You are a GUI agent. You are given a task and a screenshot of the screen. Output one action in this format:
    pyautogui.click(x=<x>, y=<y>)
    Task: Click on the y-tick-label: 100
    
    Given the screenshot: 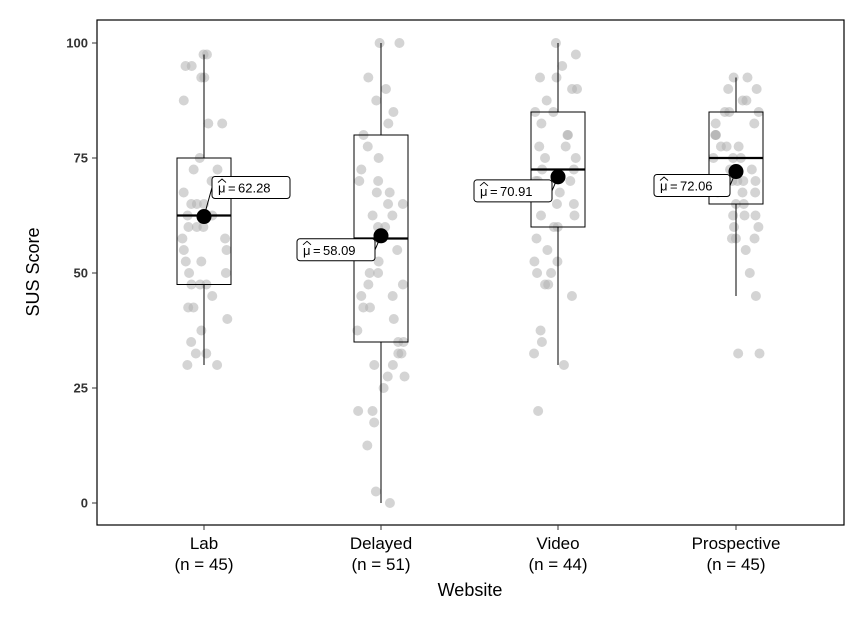 What is the action you would take?
    pyautogui.click(x=77, y=43)
    